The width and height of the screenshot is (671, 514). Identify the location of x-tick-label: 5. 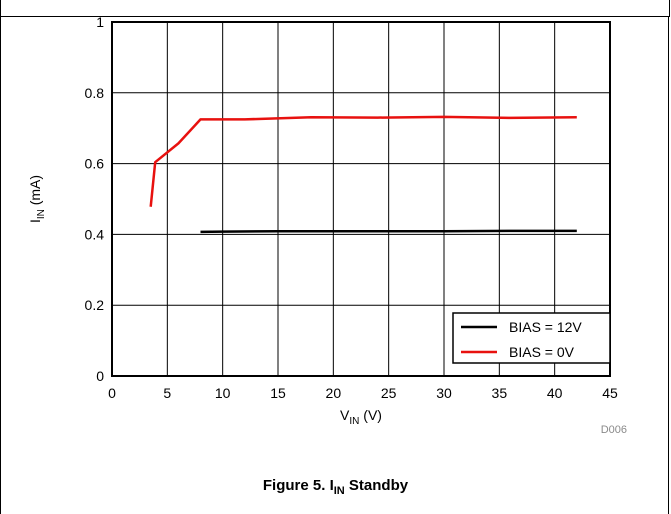
(167, 393).